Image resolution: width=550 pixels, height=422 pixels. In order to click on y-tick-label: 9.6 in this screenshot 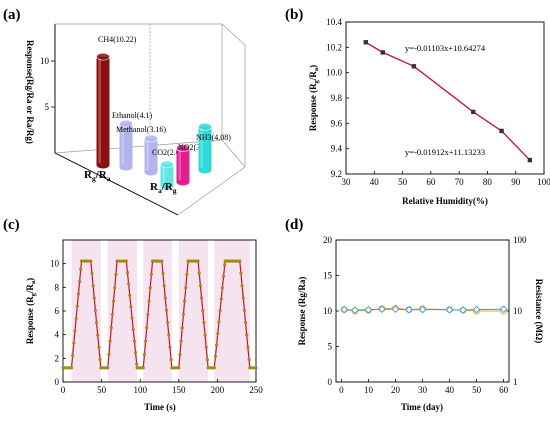, I will do `click(337, 123)`.